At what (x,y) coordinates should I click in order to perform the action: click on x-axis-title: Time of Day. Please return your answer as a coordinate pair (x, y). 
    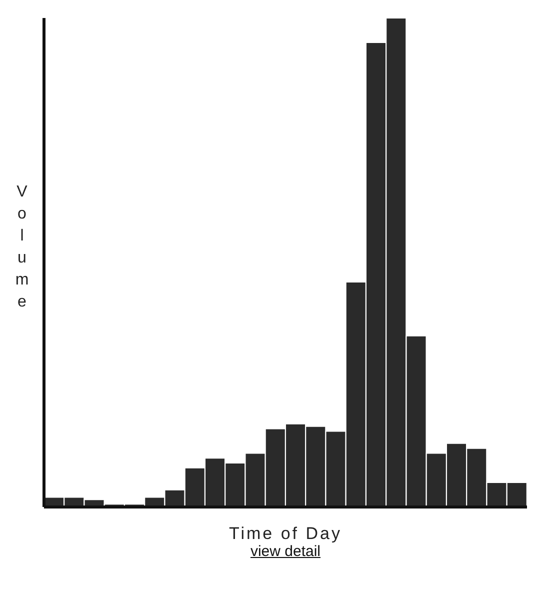
    Looking at the image, I should click on (285, 533).